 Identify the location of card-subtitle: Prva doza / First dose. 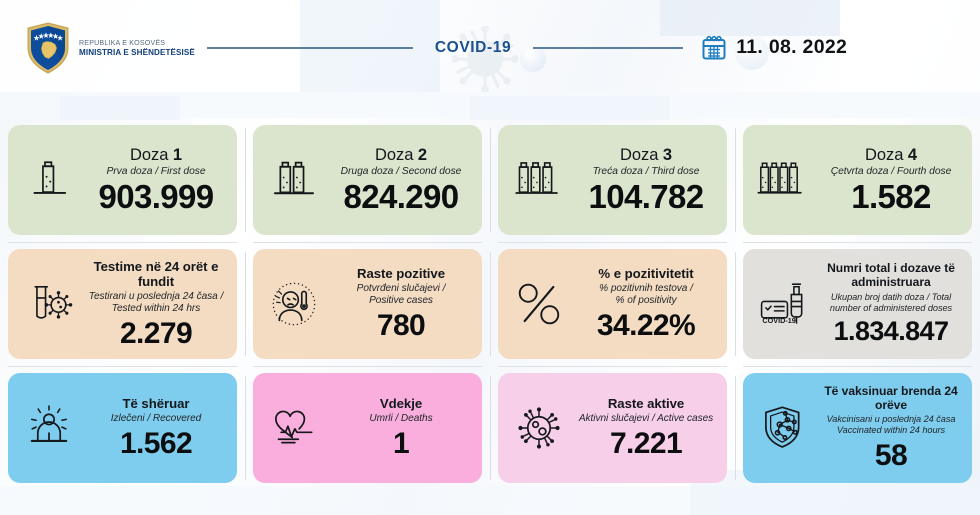
(156, 171).